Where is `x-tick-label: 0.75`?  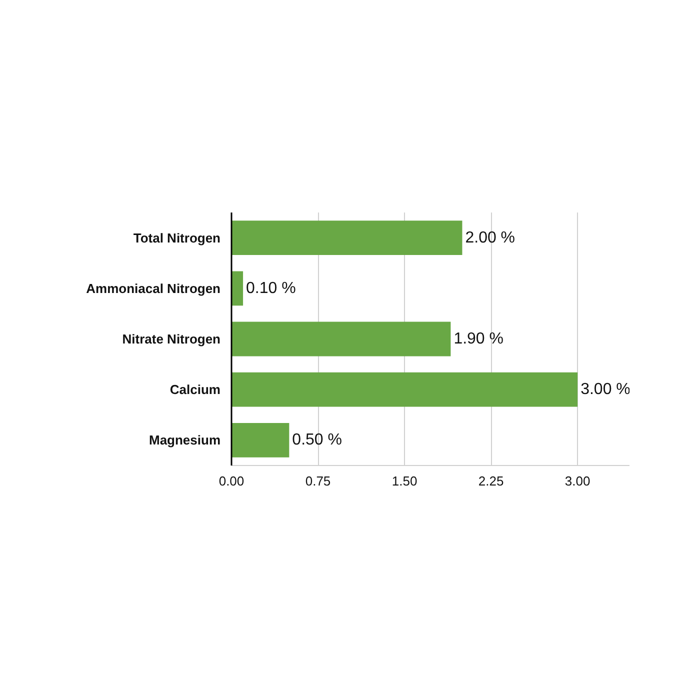 x-tick-label: 0.75 is located at coordinates (318, 481).